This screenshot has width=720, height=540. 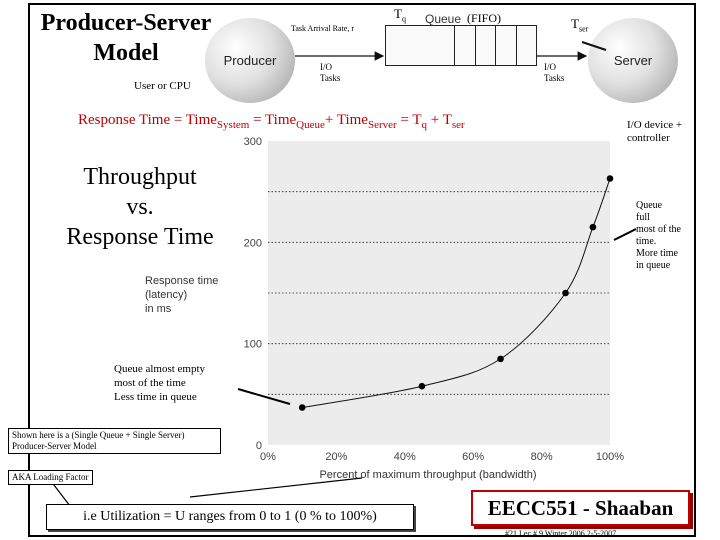 I want to click on tq-label: Tq, so click(x=400, y=15).